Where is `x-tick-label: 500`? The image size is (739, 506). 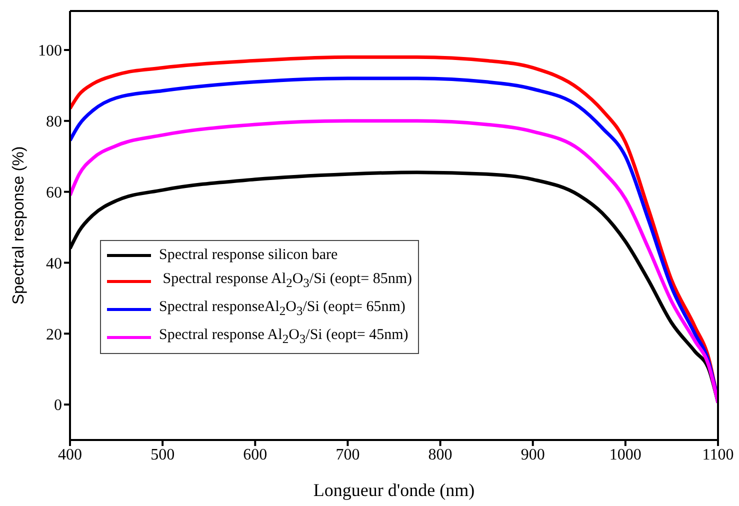 x-tick-label: 500 is located at coordinates (162, 455).